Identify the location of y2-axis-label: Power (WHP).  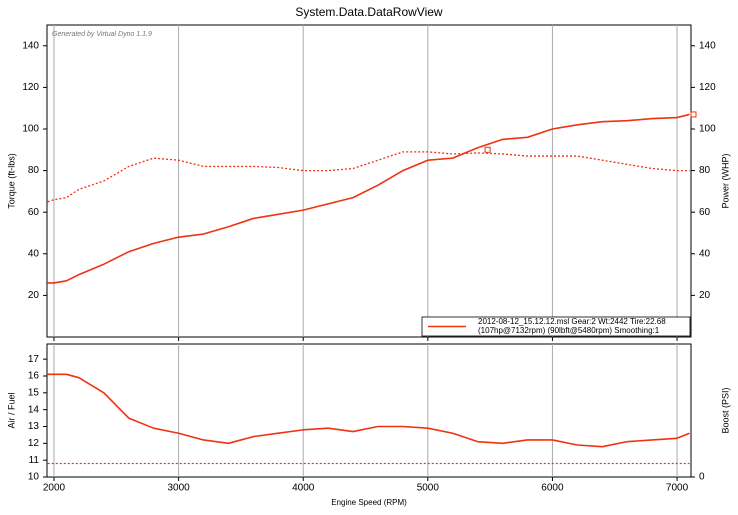
(725, 180).